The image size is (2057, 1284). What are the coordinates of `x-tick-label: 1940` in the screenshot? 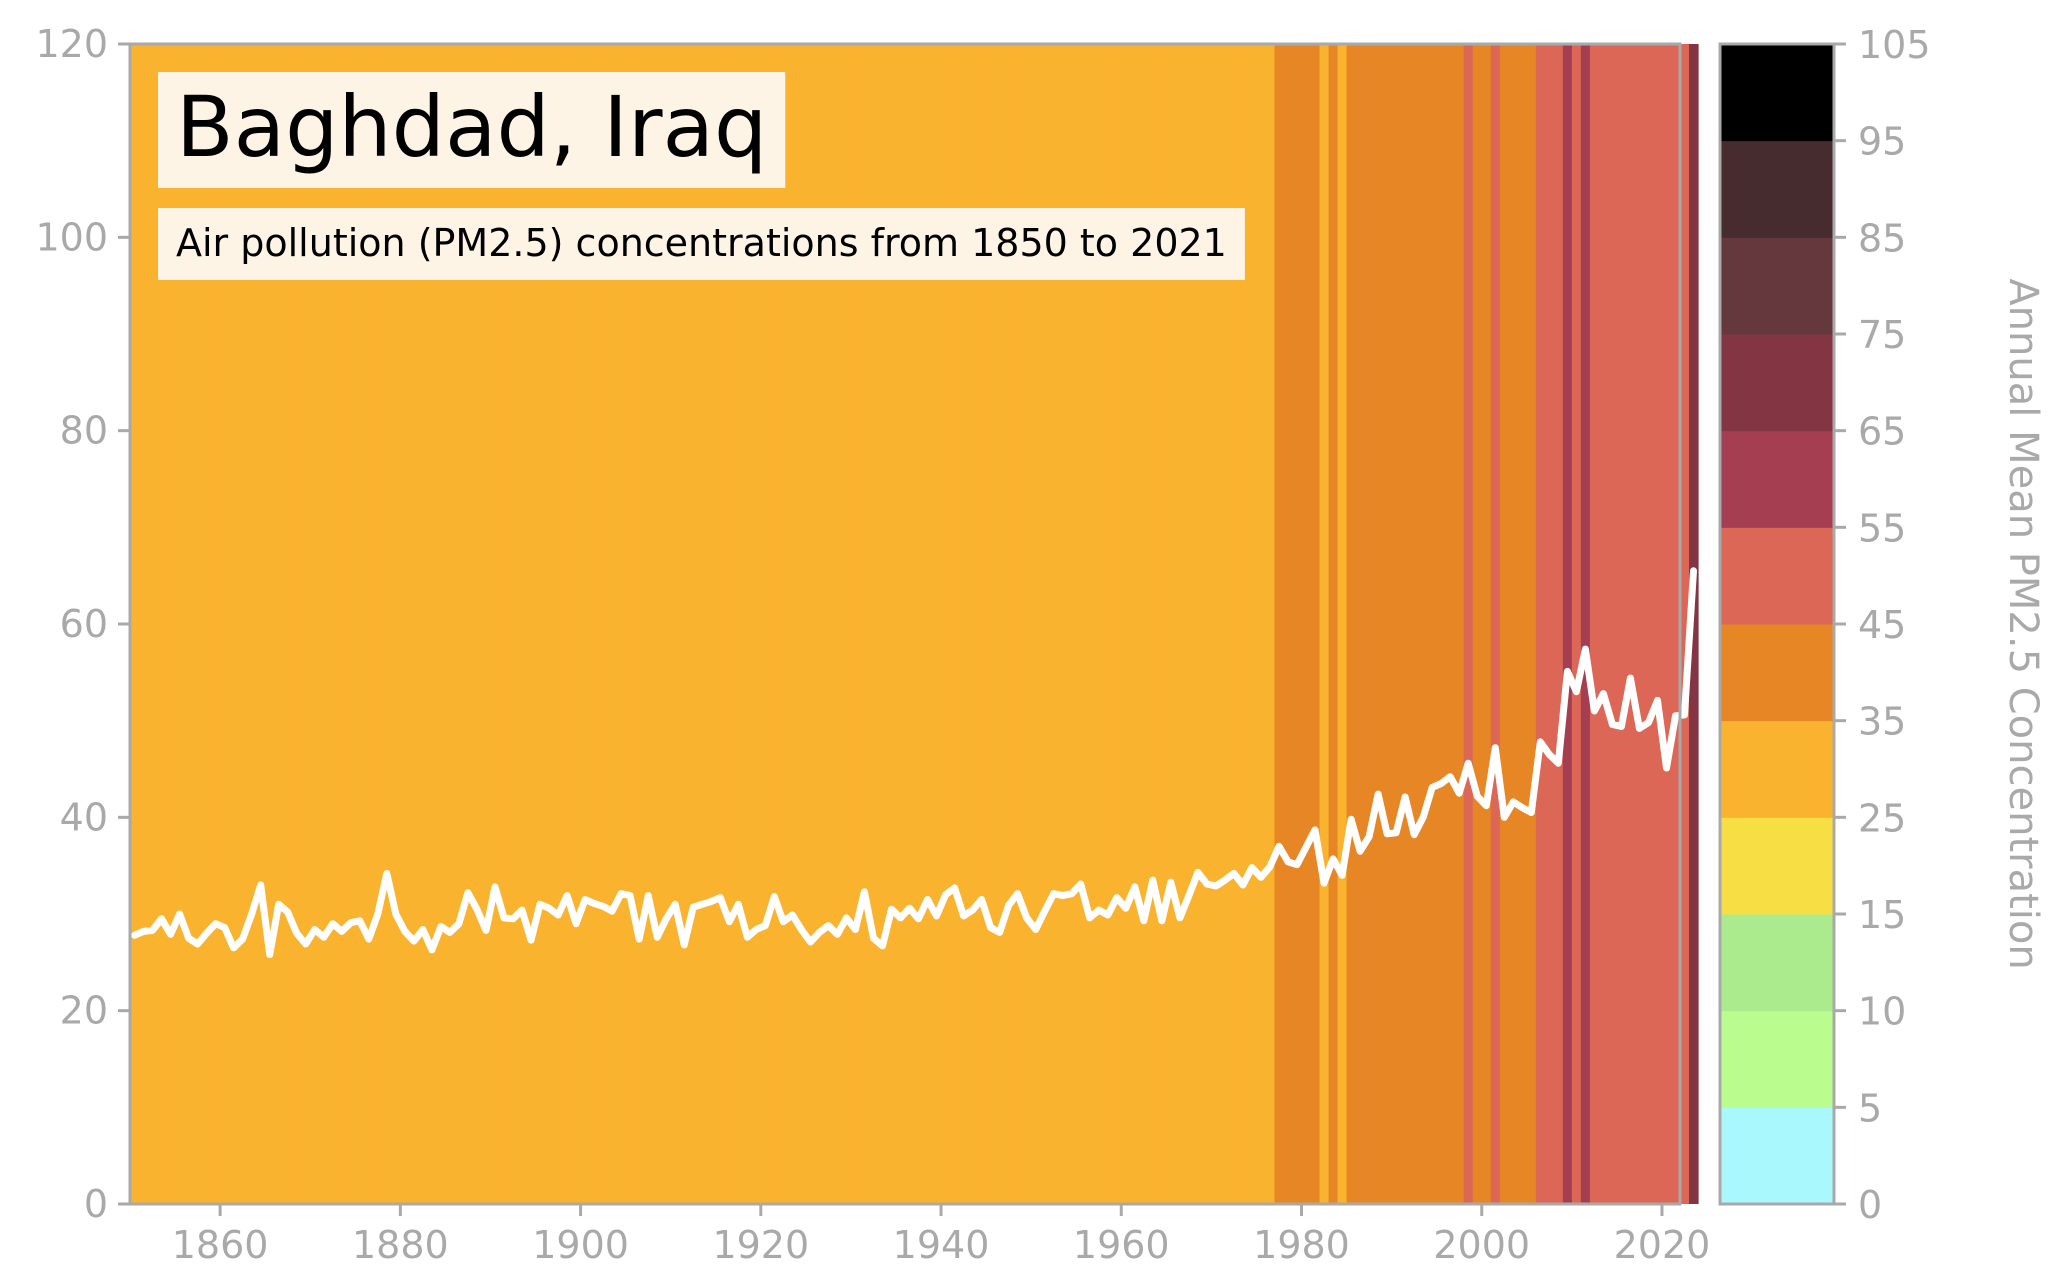 It's located at (941, 1245).